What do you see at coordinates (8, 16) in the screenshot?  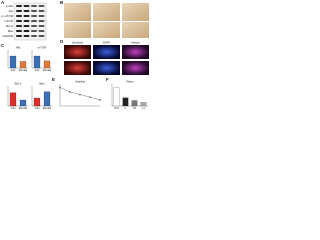 I see `blot-label: p-mTOR` at bounding box center [8, 16].